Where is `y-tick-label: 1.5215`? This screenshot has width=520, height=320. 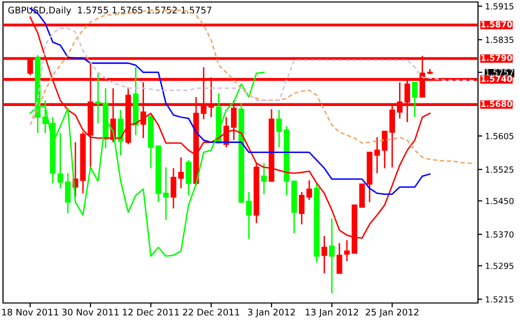 y-tick-label: 1.5215 is located at coordinates (500, 299).